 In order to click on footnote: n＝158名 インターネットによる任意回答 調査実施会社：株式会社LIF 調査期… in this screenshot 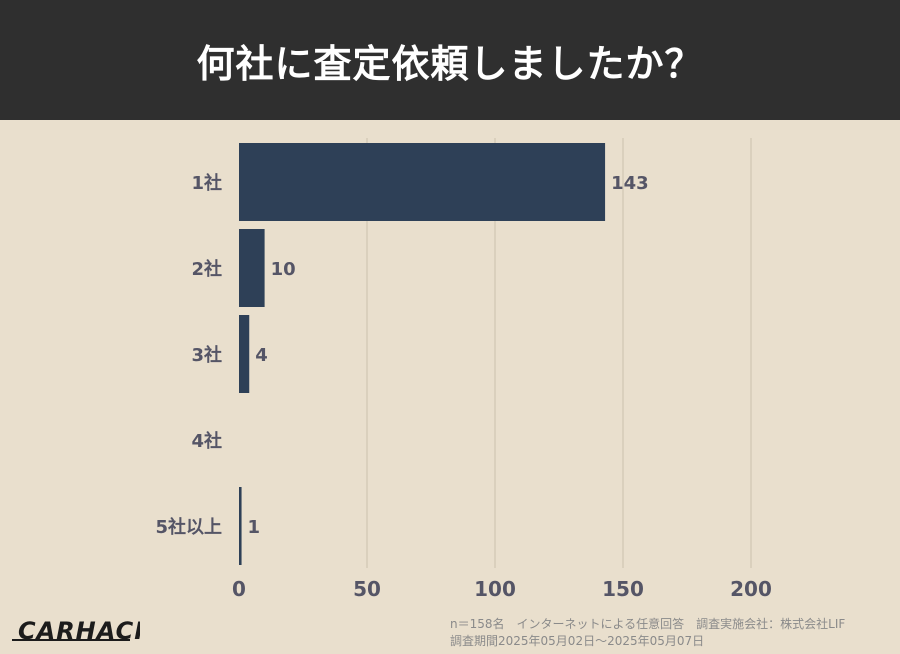, I will do `click(670, 633)`.